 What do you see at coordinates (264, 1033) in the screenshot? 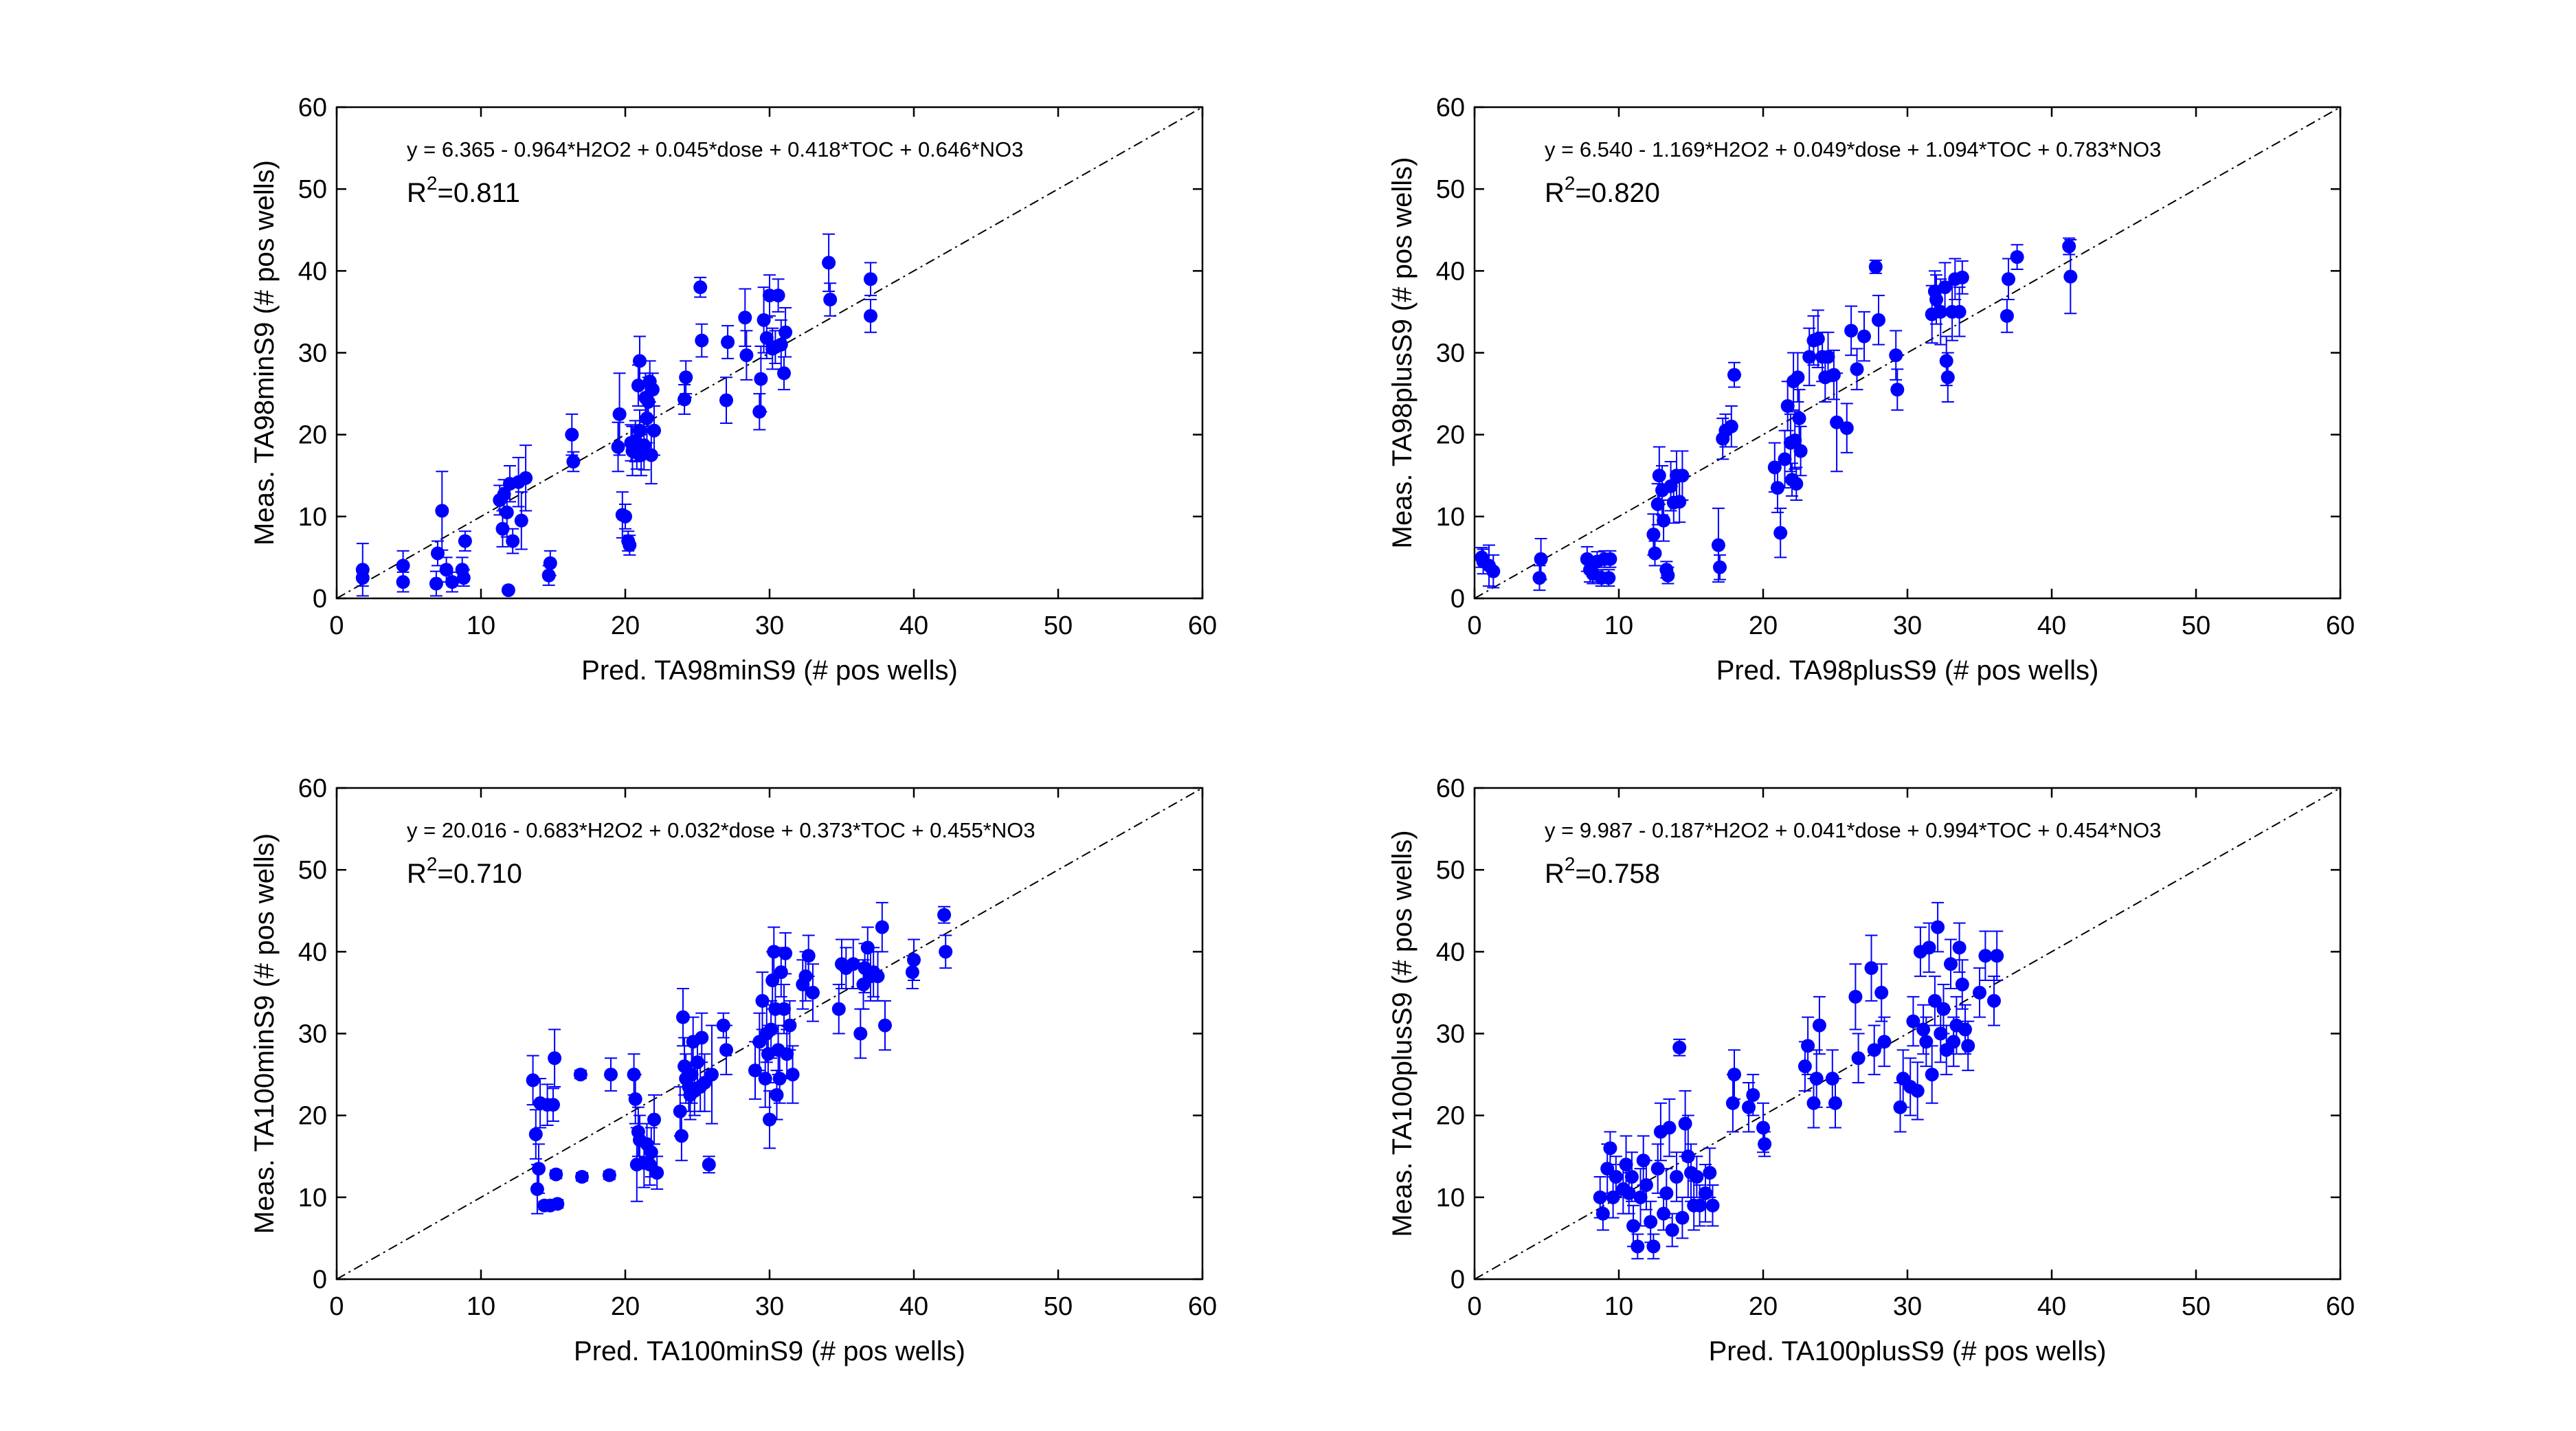
I see `y-axis-label: Meas. TA100minS9 (# pos wells)` at bounding box center [264, 1033].